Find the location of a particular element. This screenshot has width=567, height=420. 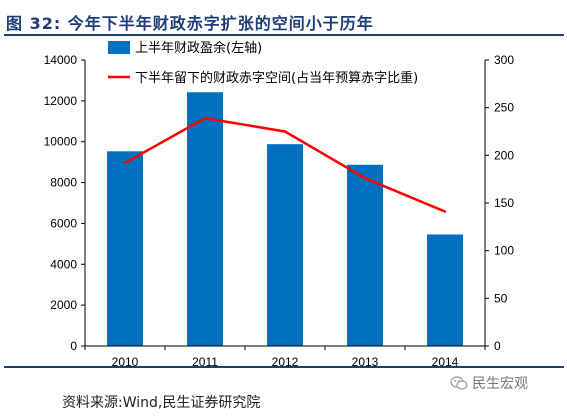

legend: 上半年财政盈余(左轴) 下半年留下的财政赤字空间(占当年预算赤字比重) is located at coordinates (263, 63).